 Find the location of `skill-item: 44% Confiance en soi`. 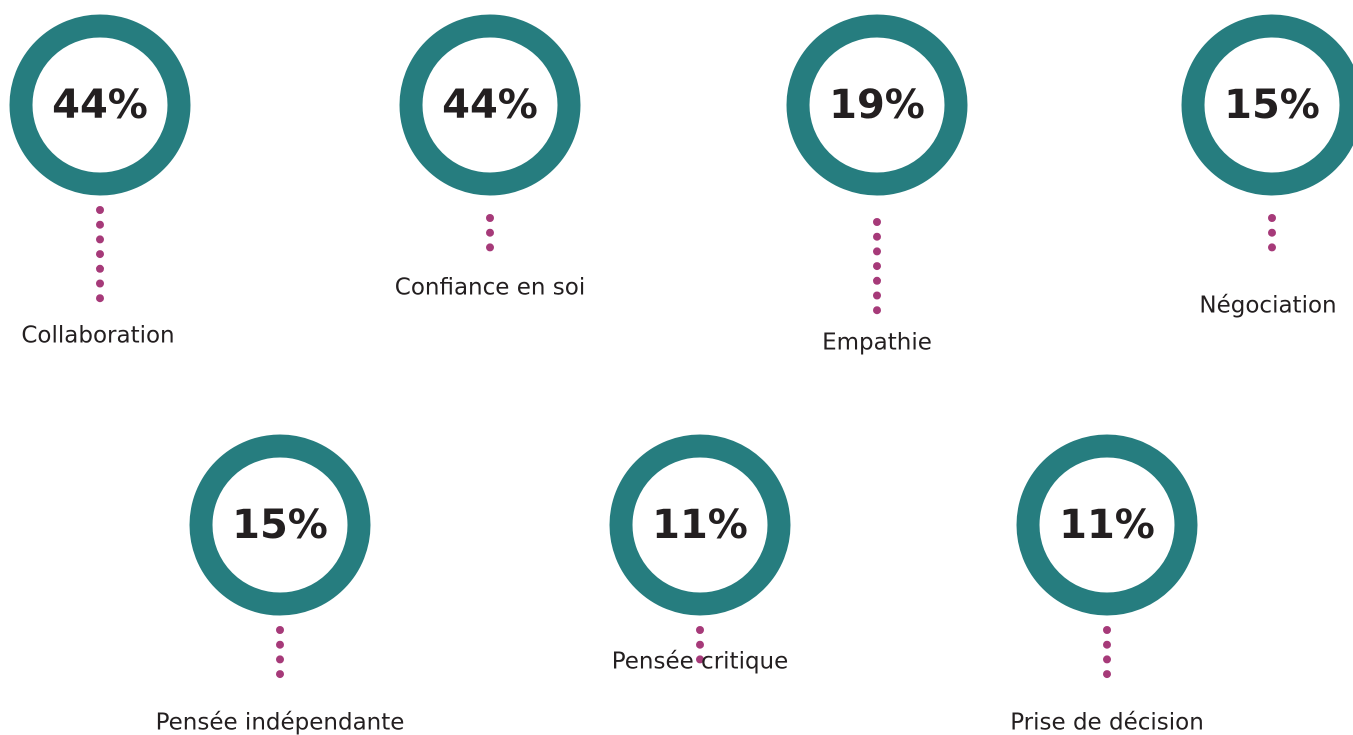

skill-item: 44% Confiance en soi is located at coordinates (490, 157).